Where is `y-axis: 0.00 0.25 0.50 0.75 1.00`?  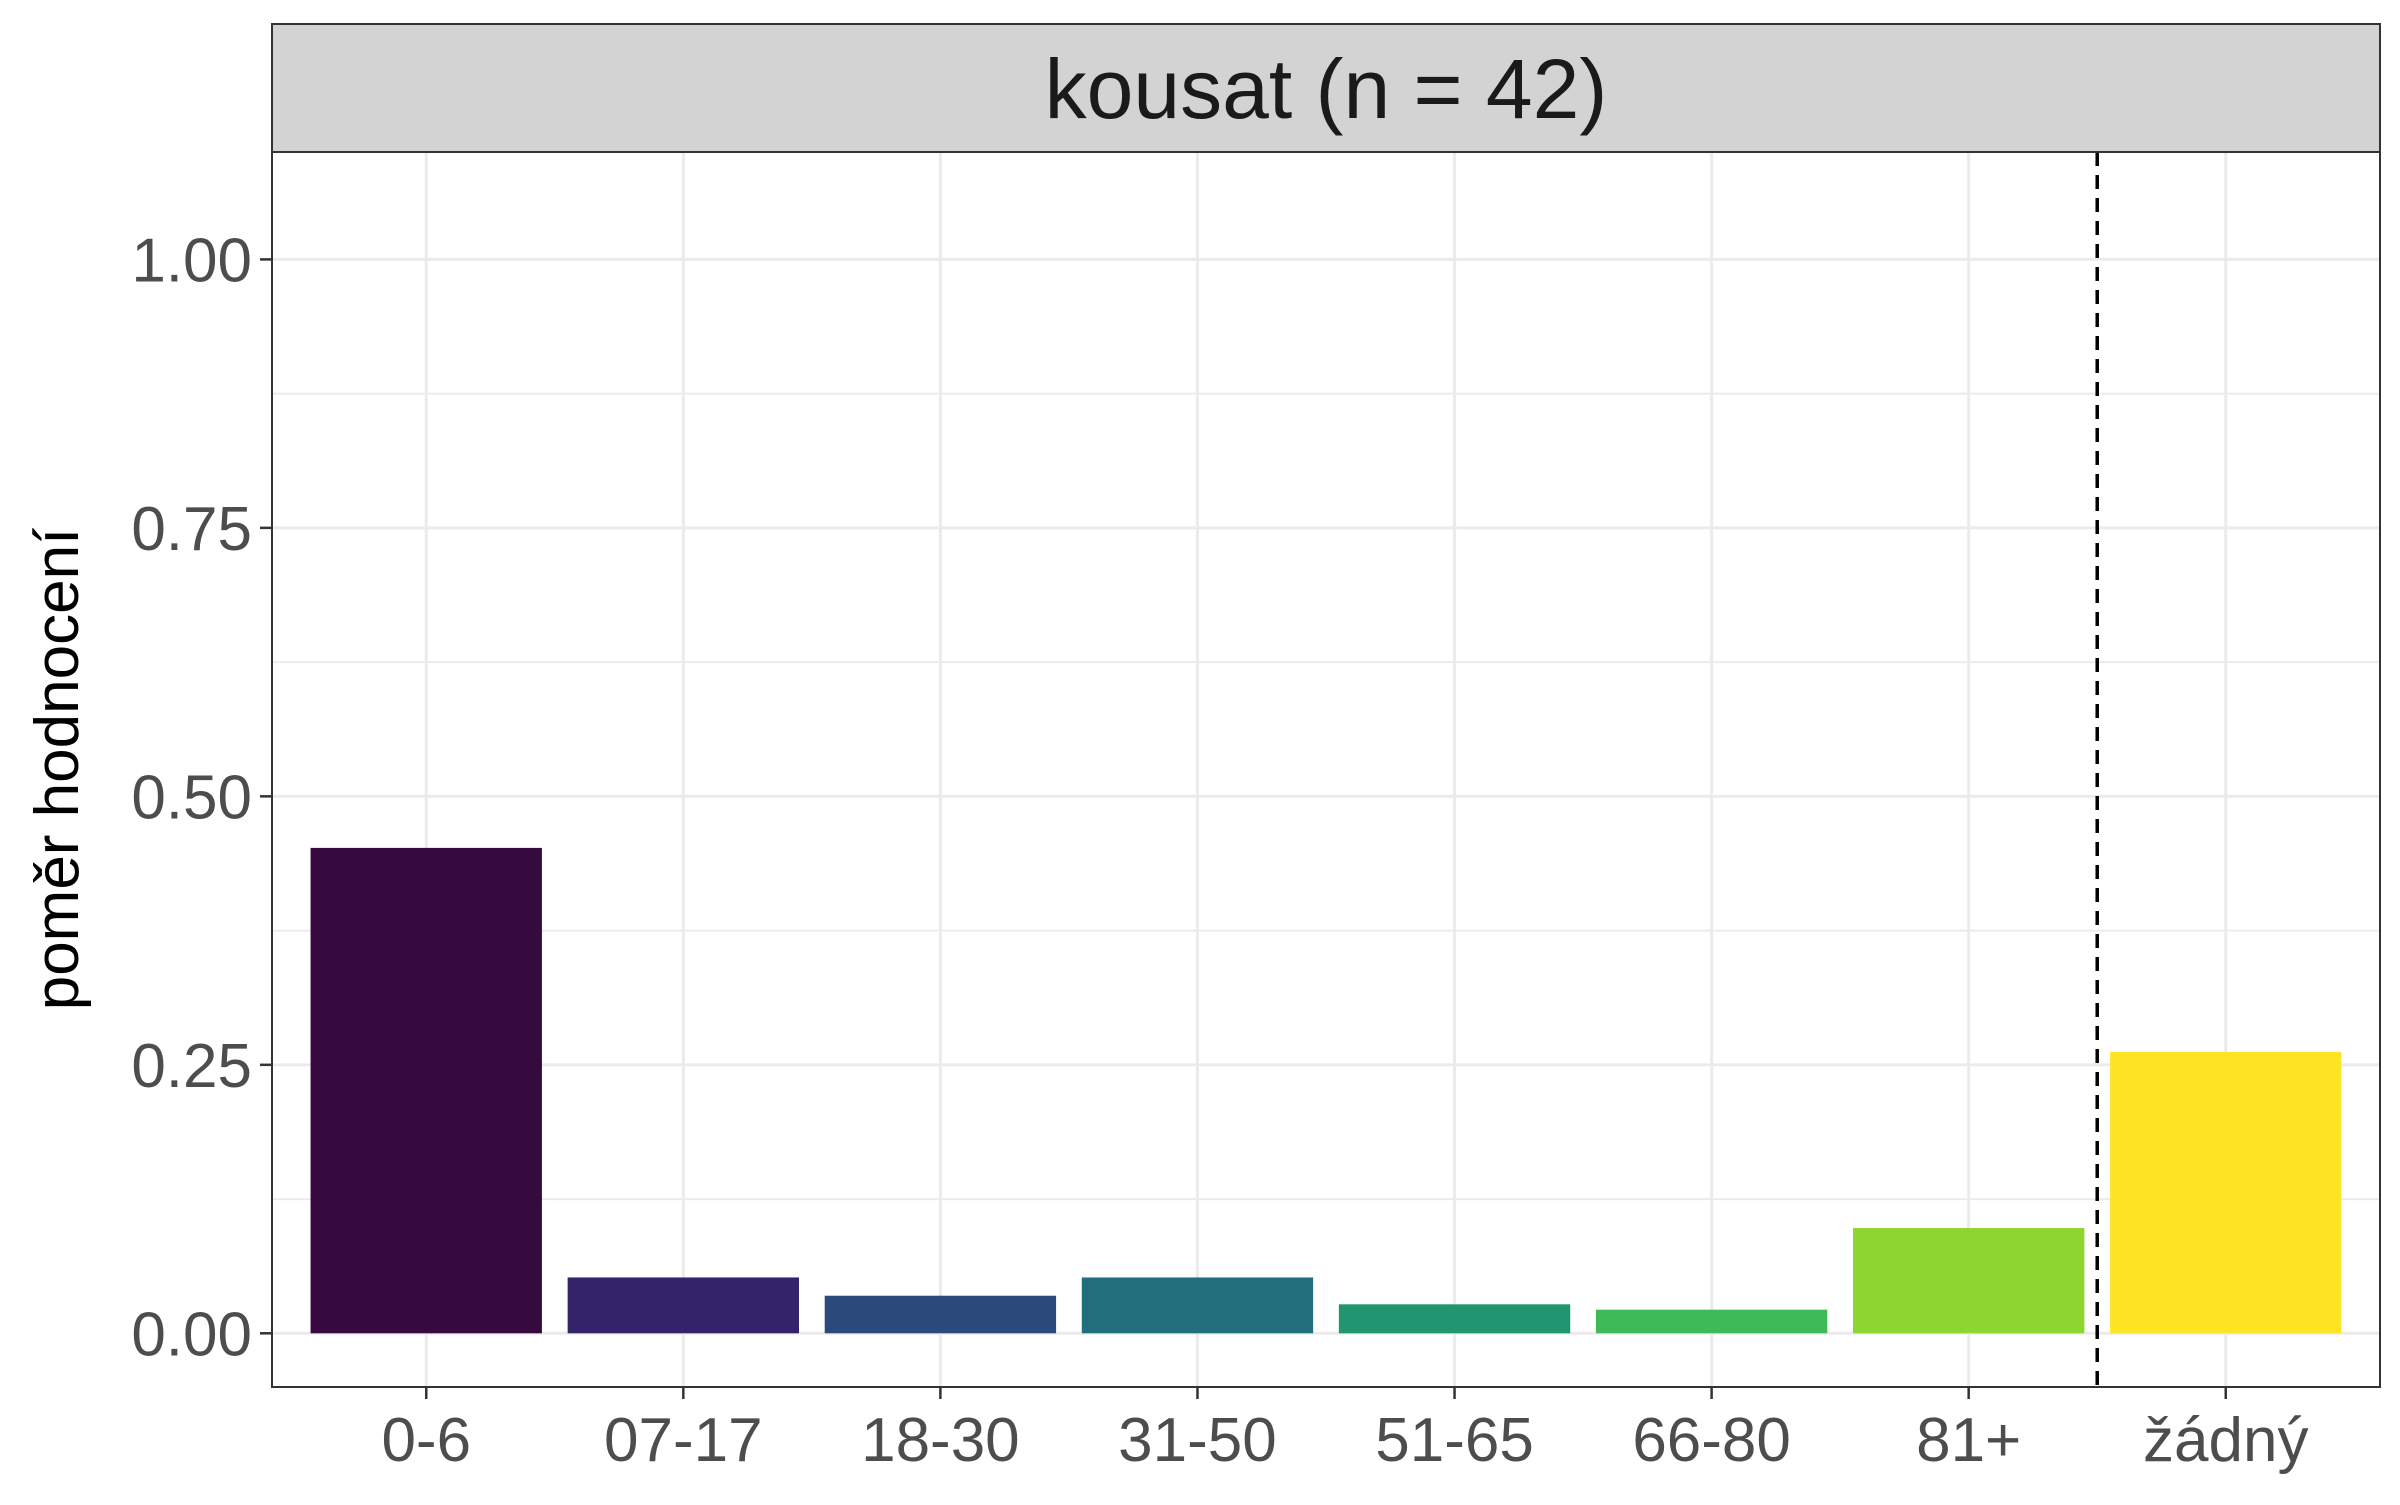
y-axis: 0.00 0.25 0.50 0.75 1.00 is located at coordinates (201, 797).